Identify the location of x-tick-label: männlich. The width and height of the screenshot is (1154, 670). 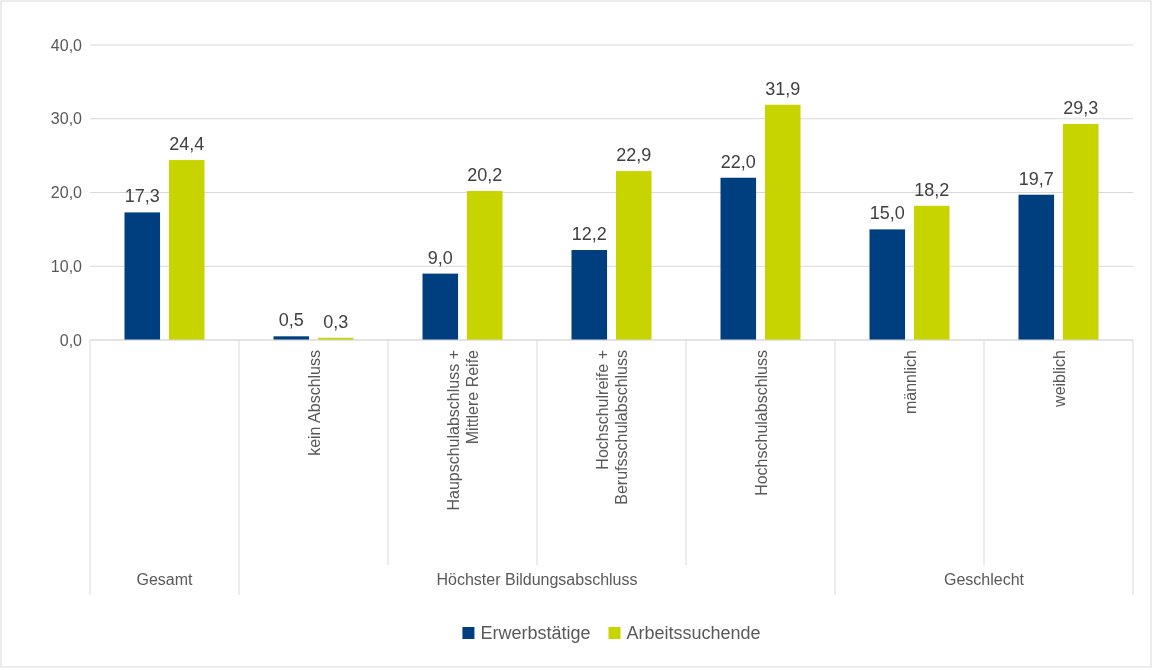
(910, 382).